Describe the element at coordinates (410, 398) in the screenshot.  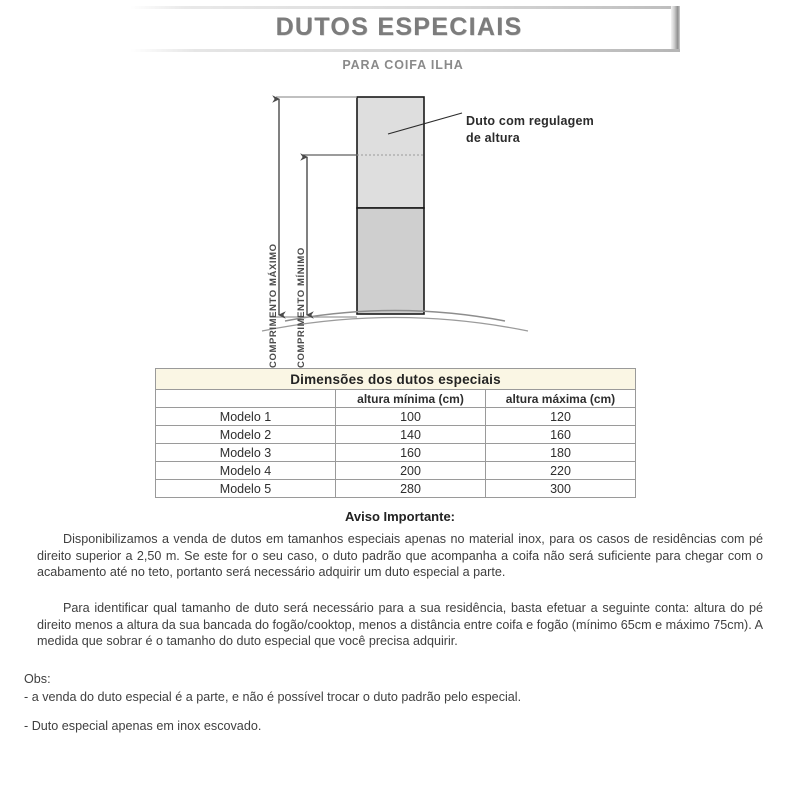
I see `table-header-altura-minima: altura mínima (cm)` at that location.